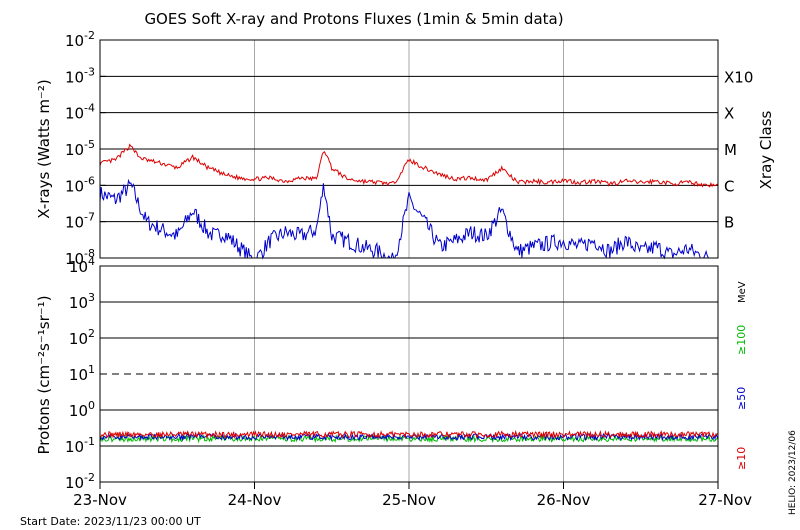 This screenshot has width=800, height=530. What do you see at coordinates (44, 148) in the screenshot?
I see `xray-axis-label: X-rays (Watts m⁻²)` at bounding box center [44, 148].